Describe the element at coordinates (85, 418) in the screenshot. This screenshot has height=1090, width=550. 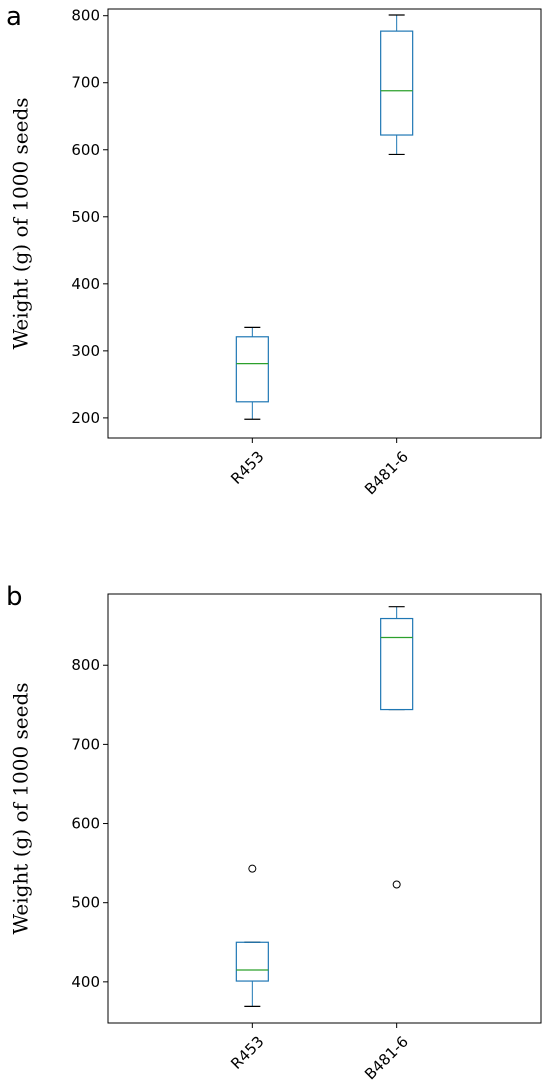
I see `y-tick-label: 200` at that location.